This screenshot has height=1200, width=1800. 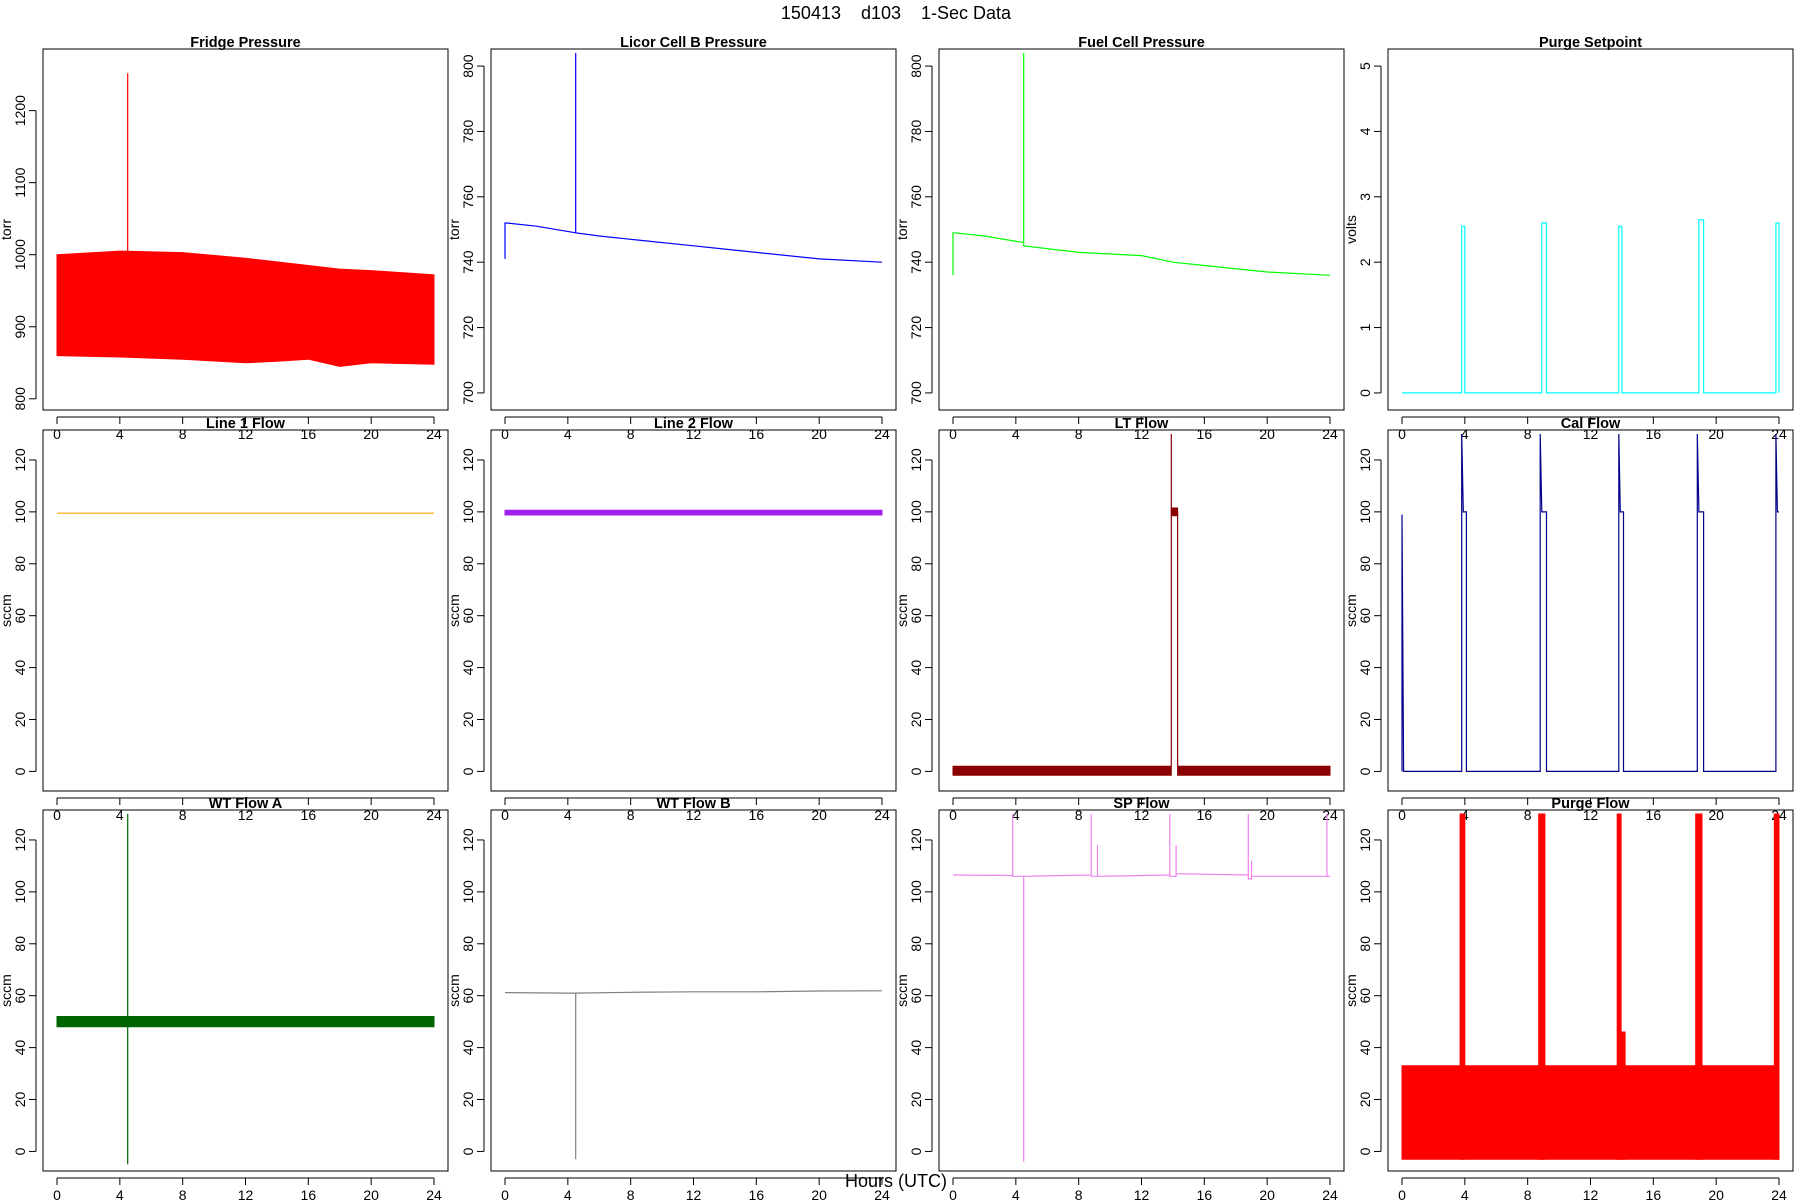 I want to click on y-tick-label: 2, so click(x=1365, y=262).